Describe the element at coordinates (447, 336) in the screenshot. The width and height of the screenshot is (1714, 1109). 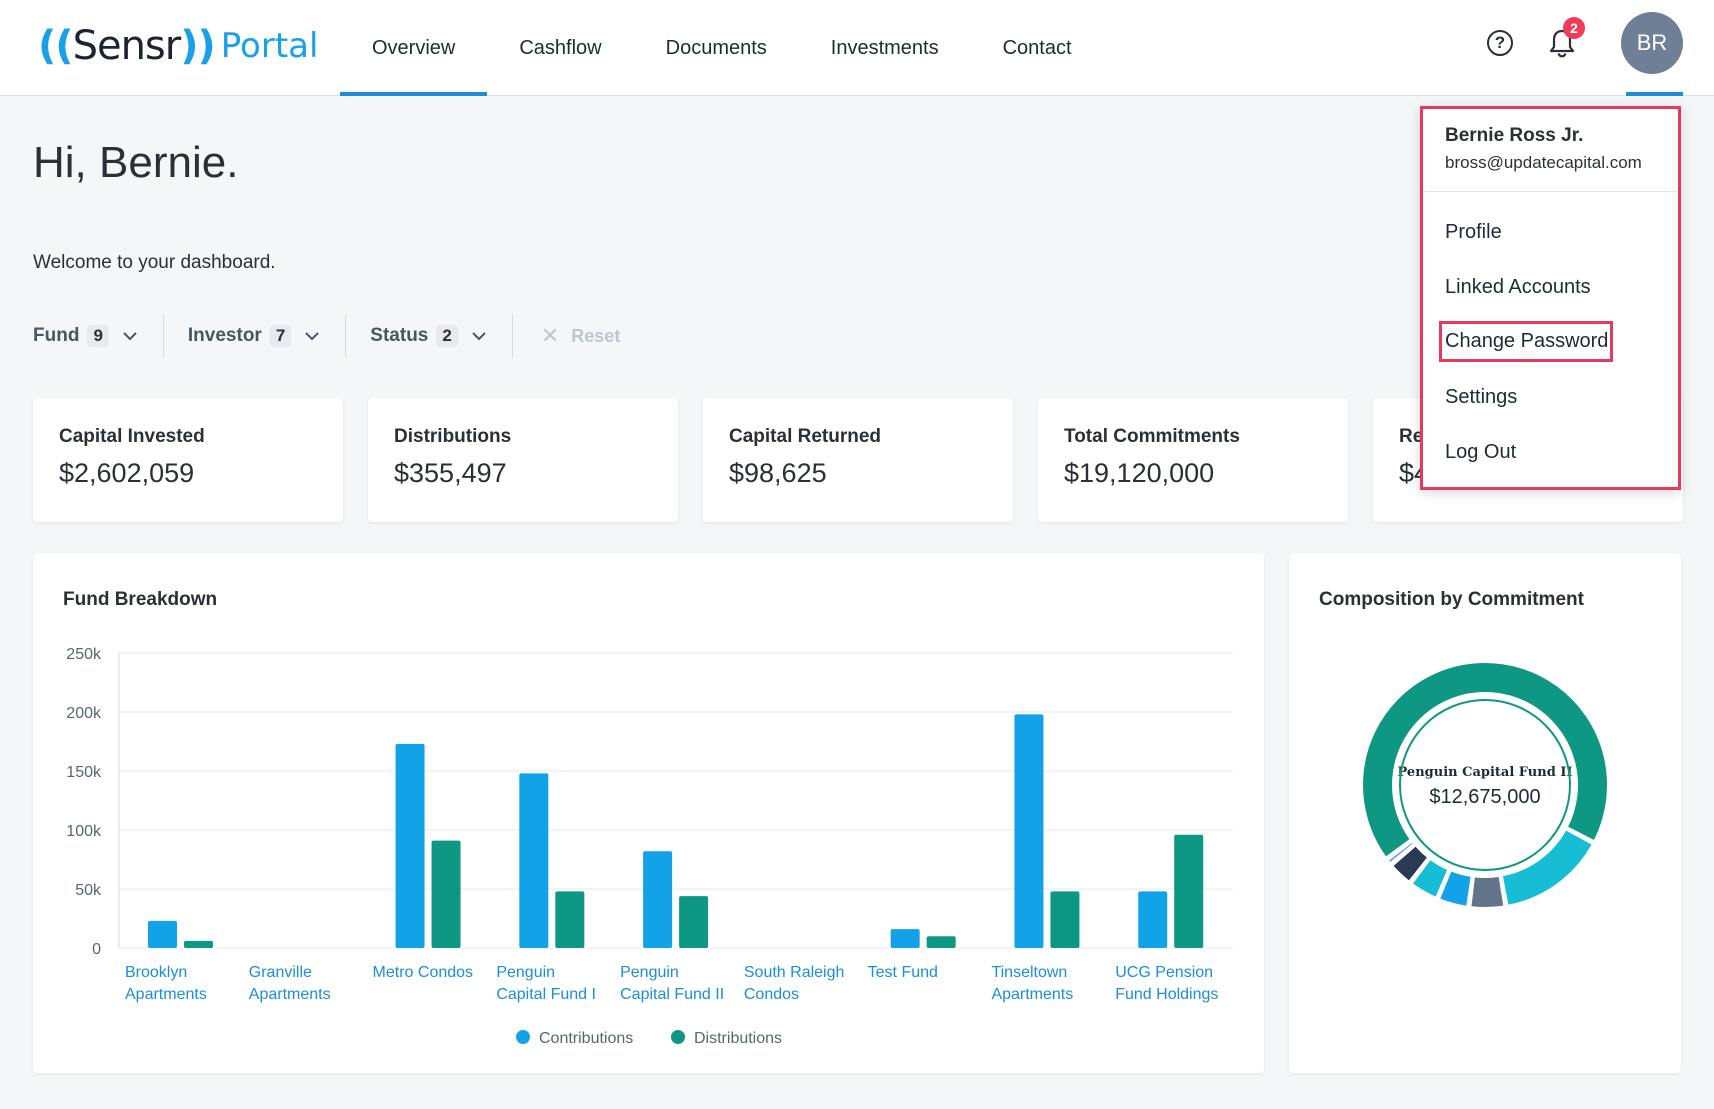
I see `status-filter-count: 2` at that location.